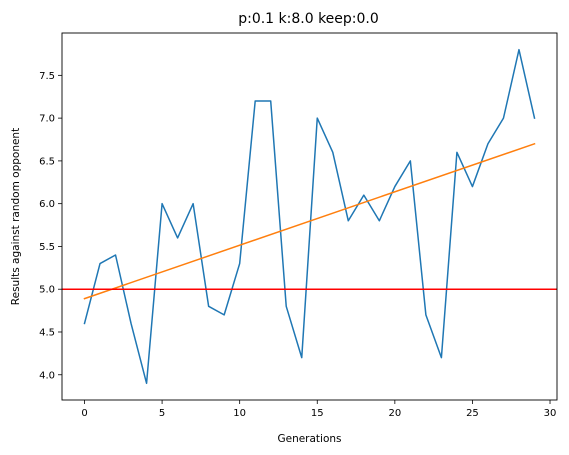  I want to click on y-tick-label: 7.5, so click(47, 76).